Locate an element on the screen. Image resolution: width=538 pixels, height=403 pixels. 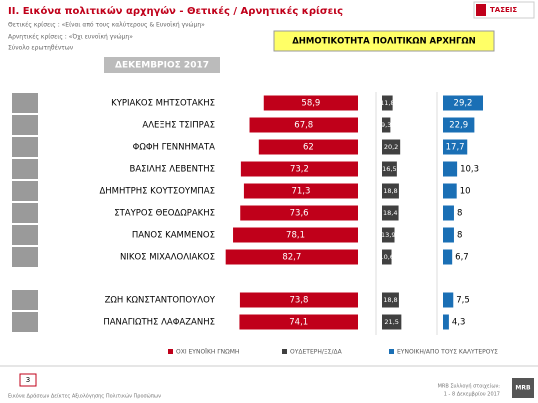
value-label: 62 is located at coordinates (308, 148).